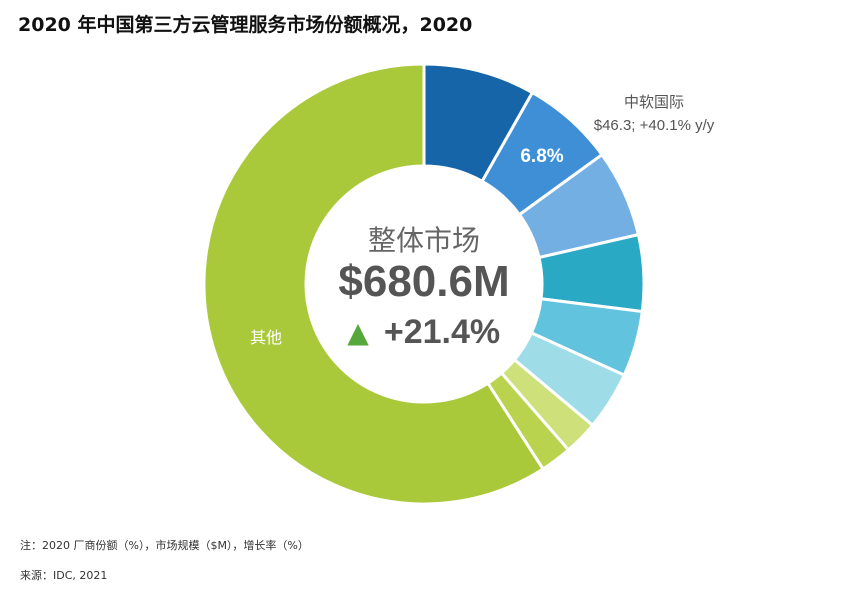  What do you see at coordinates (358, 332) in the screenshot?
I see `growth-up-icon: ▲` at bounding box center [358, 332].